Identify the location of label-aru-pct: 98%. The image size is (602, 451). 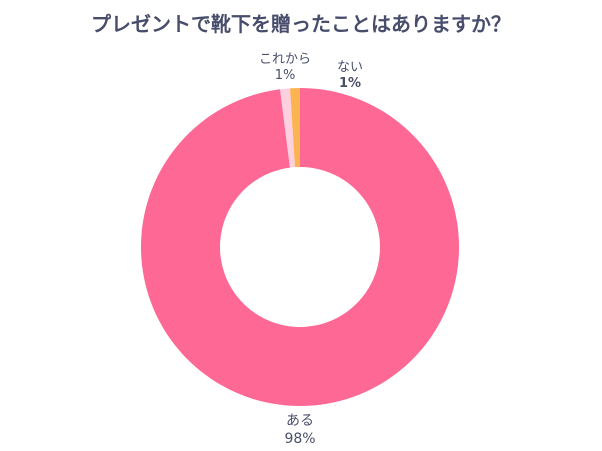
(300, 439).